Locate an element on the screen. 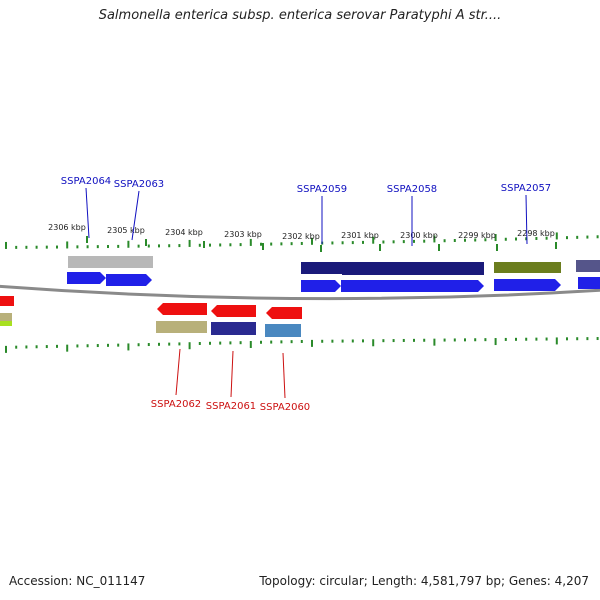 The width and height of the screenshot is (600, 600). edge-gene-fragment is located at coordinates (7, 301).